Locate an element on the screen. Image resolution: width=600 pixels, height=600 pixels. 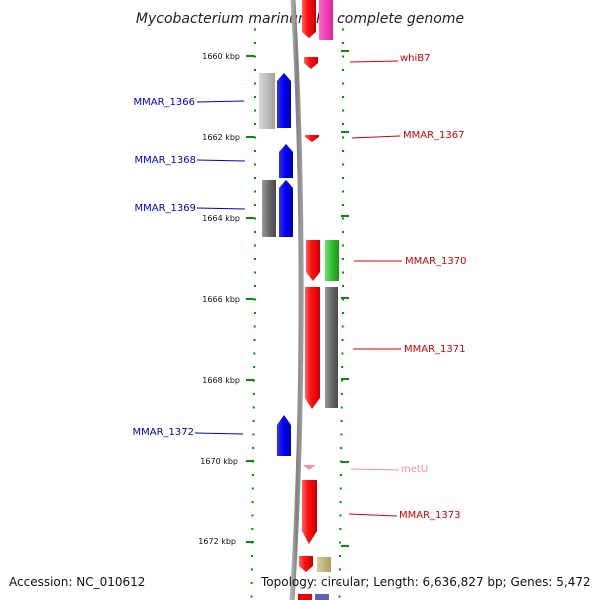
bottom-red-feature is located at coordinates (306, 564).